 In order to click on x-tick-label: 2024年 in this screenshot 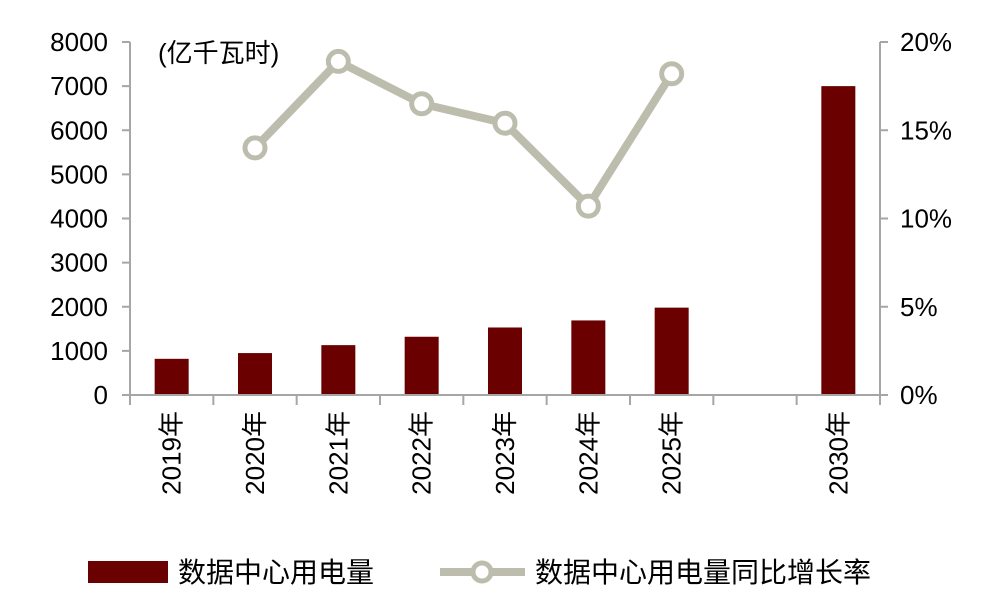, I will do `click(588, 453)`.